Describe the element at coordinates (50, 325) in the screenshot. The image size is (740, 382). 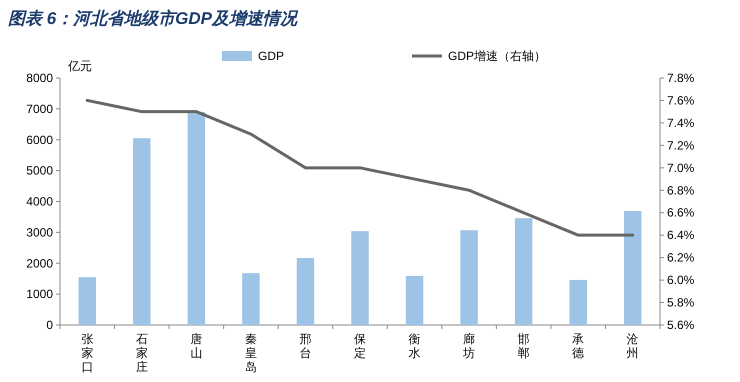
I see `y-tick-label: 0` at that location.